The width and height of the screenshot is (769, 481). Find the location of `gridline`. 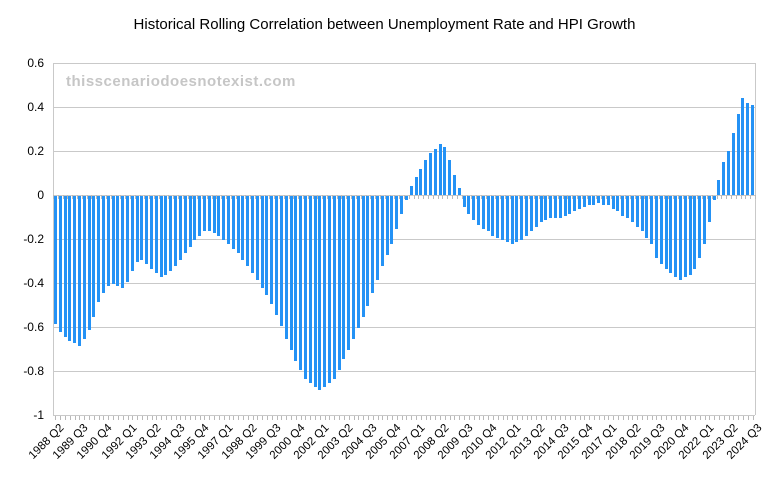

gridline is located at coordinates (404, 107).